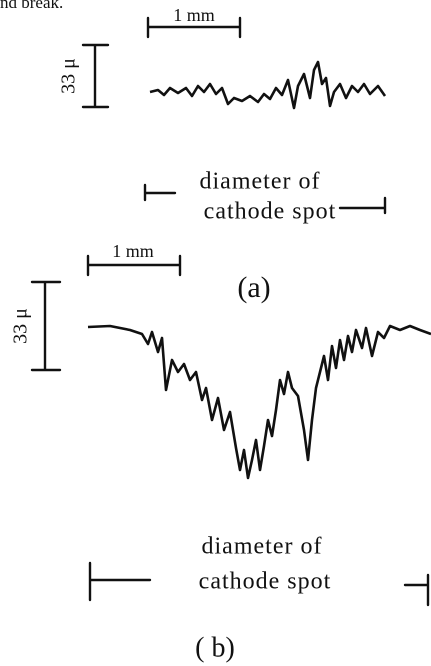 This screenshot has width=431, height=666. What do you see at coordinates (215, 647) in the screenshot?
I see `panel-label: ( b)` at bounding box center [215, 647].